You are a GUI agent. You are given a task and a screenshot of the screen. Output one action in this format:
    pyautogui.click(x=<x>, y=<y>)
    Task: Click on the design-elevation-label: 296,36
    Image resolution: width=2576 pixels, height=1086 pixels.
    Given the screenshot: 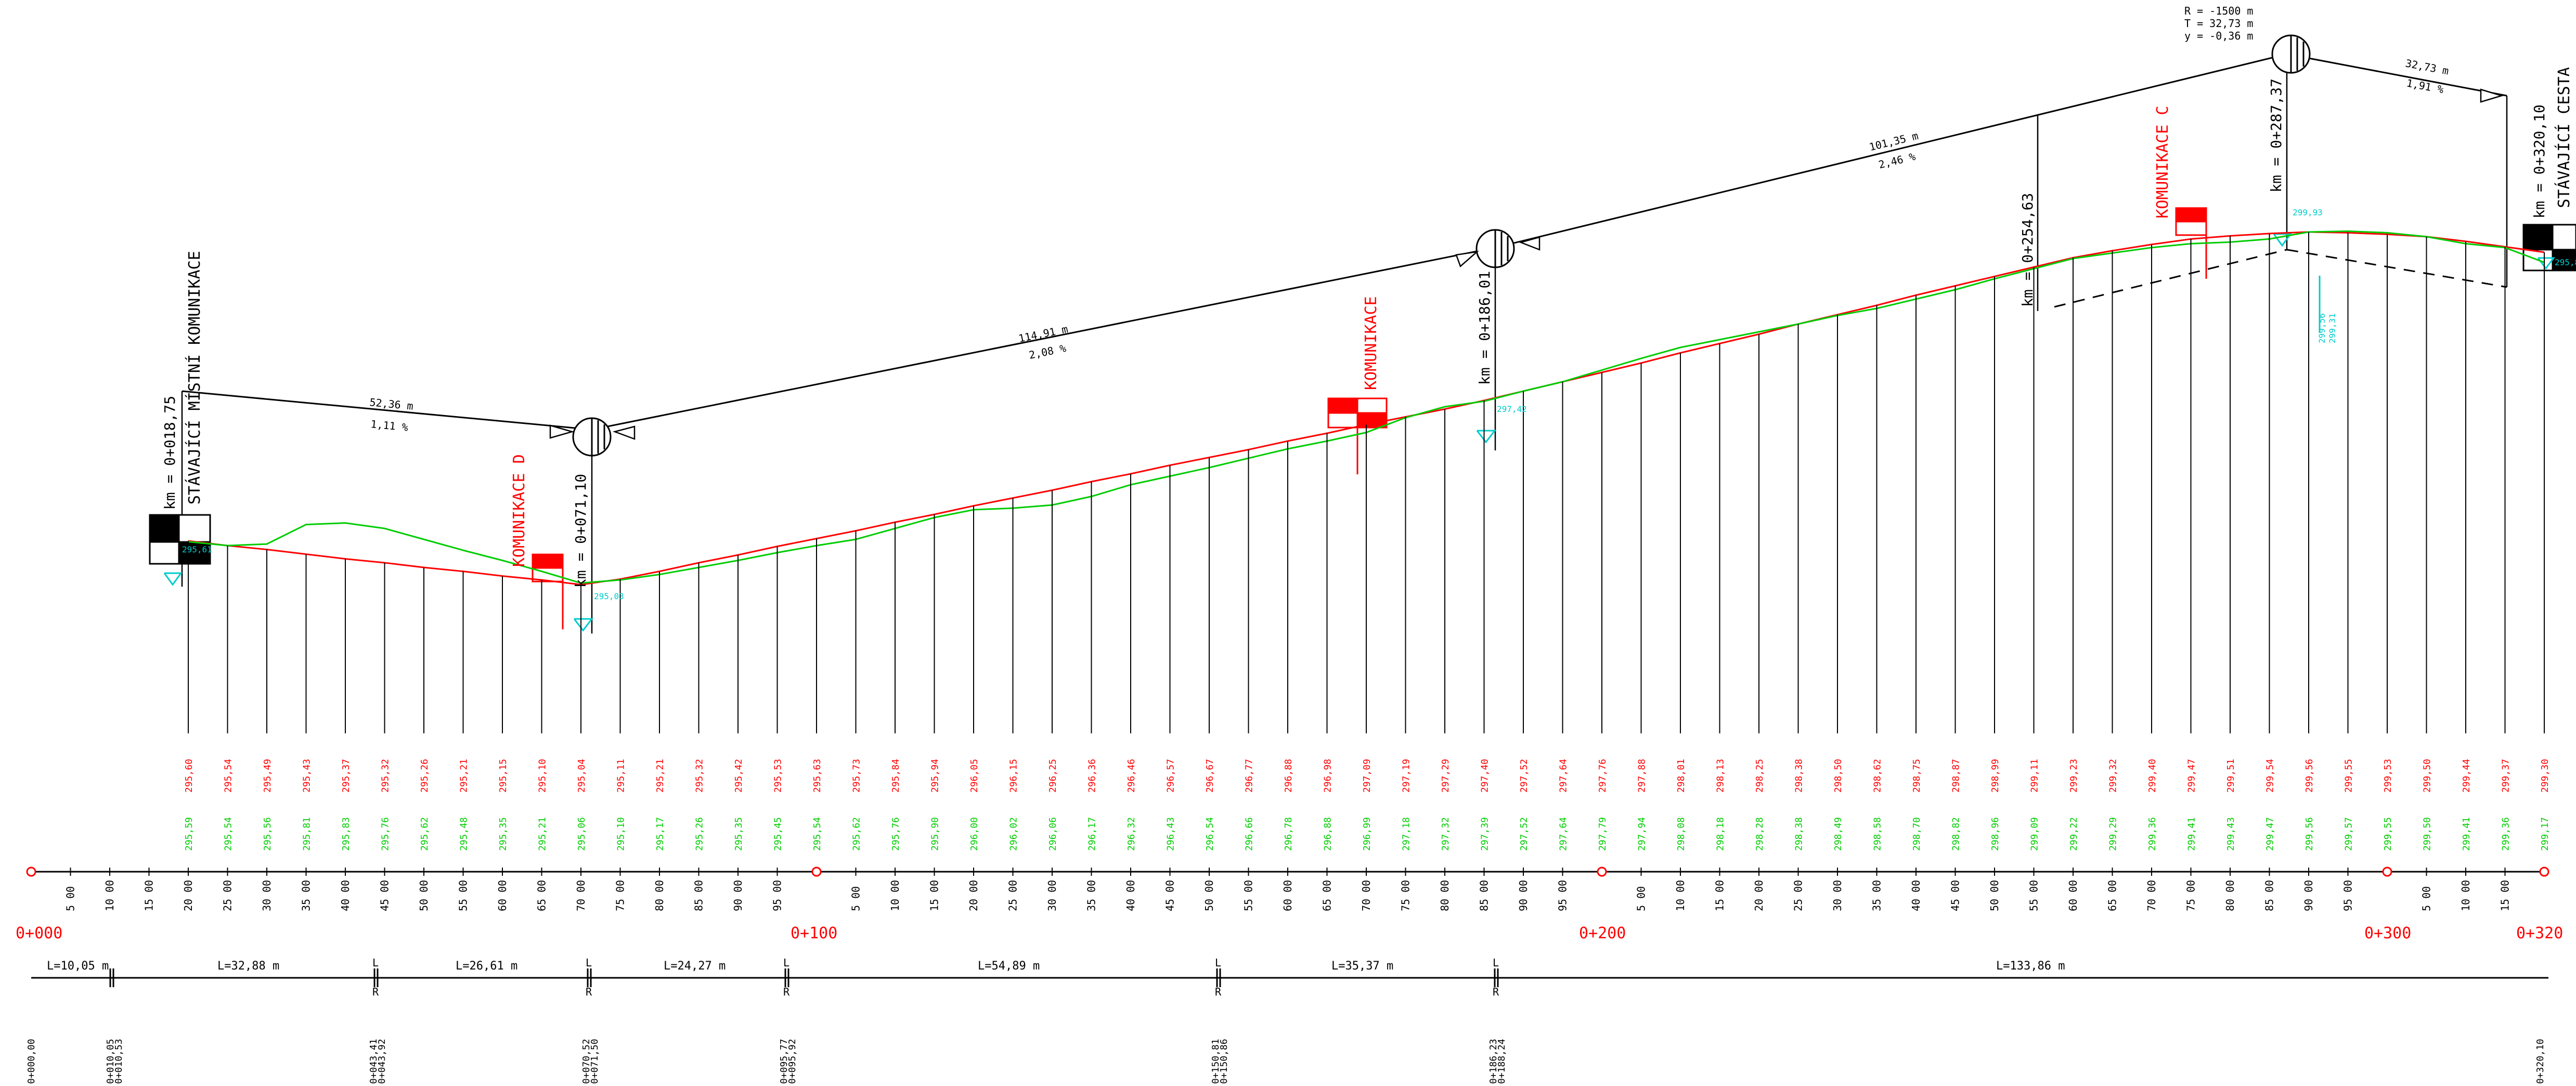 What is the action you would take?
    pyautogui.click(x=1092, y=776)
    